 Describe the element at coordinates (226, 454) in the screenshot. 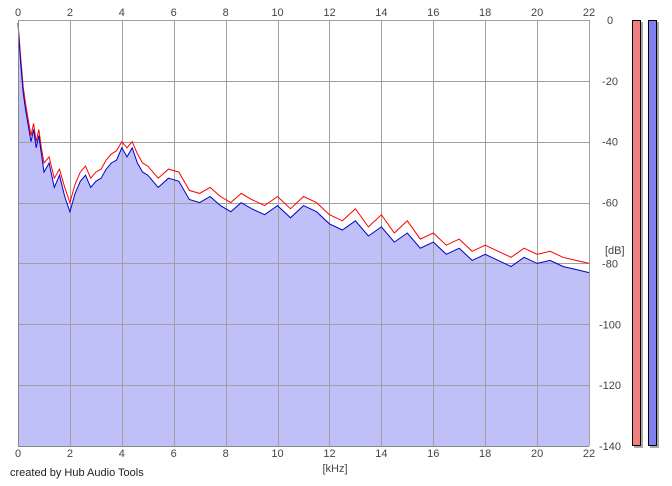

I see `x-tick-label-bottom: 8` at that location.